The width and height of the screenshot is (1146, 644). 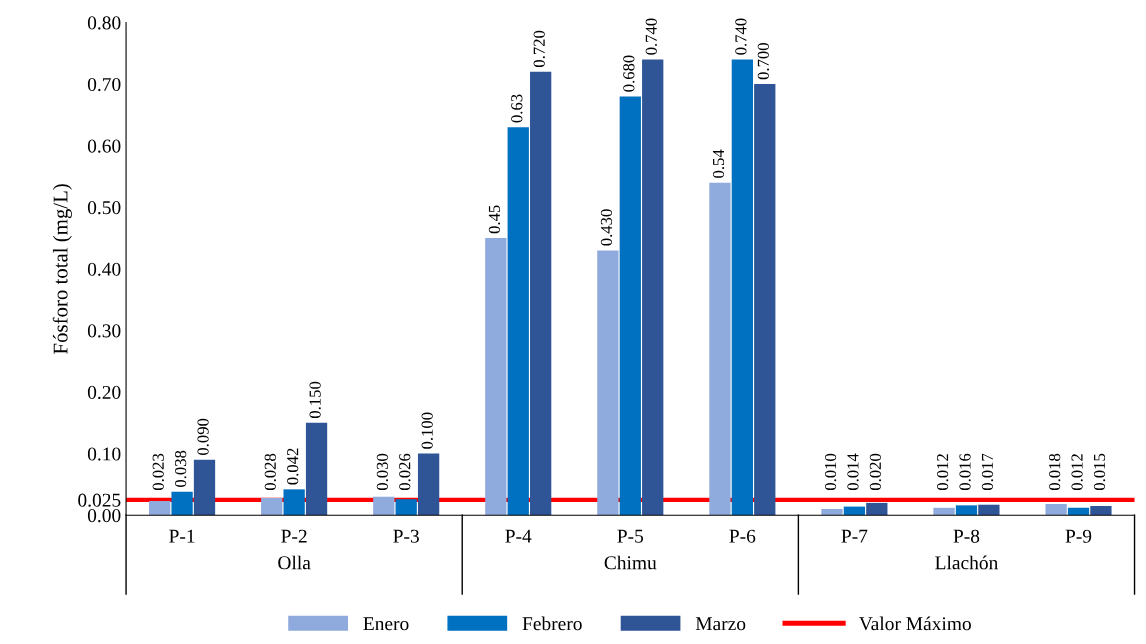 What do you see at coordinates (405, 472) in the screenshot?
I see `data-label: 0.026` at bounding box center [405, 472].